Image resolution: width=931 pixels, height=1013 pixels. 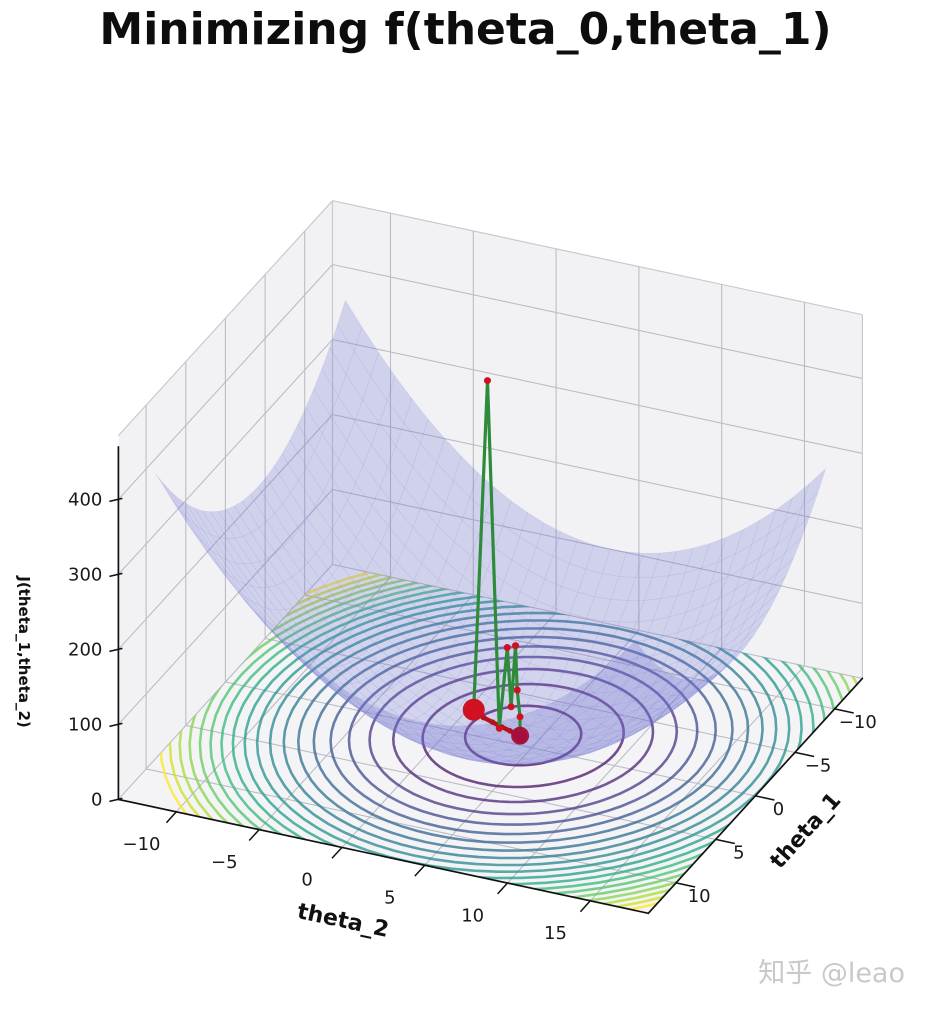 I want to click on z-tick-label: 100, so click(x=85, y=724).